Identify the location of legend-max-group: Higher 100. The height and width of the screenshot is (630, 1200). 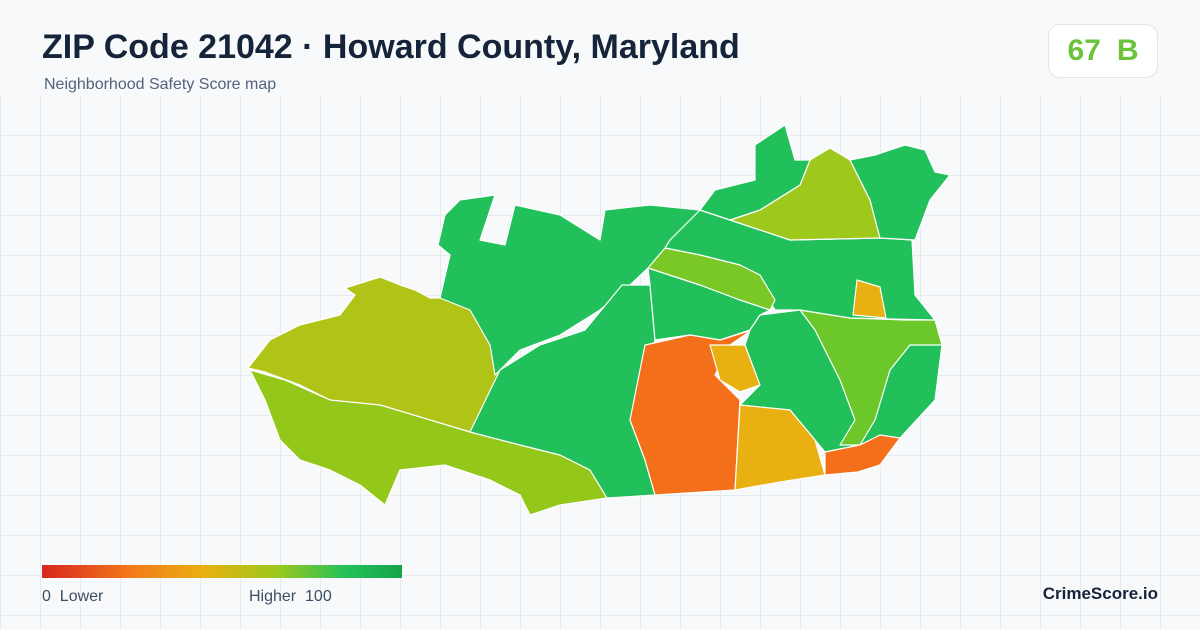
(290, 597).